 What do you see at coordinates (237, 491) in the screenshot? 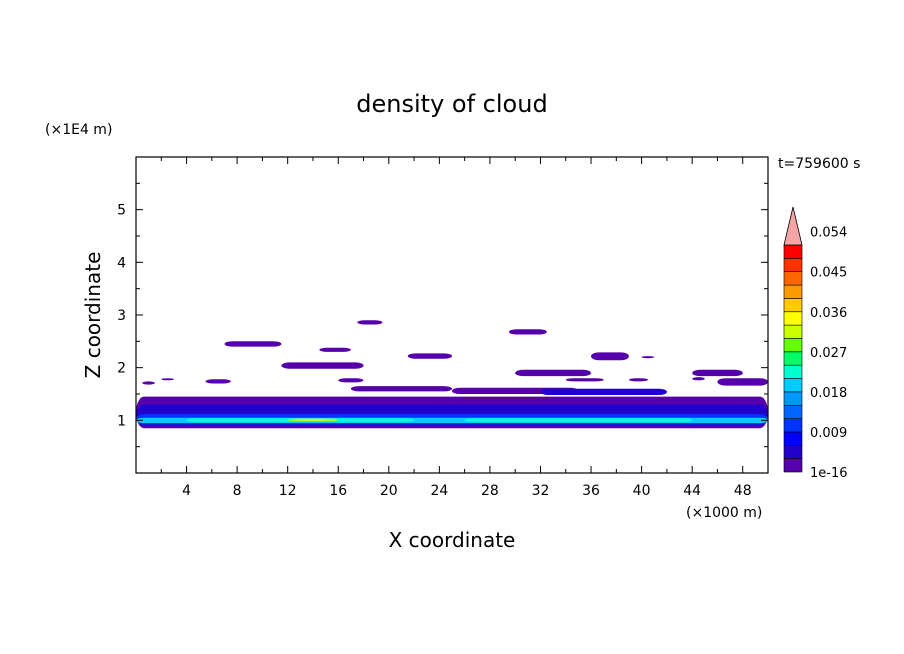
I see `x-tick-label: 8` at bounding box center [237, 491].